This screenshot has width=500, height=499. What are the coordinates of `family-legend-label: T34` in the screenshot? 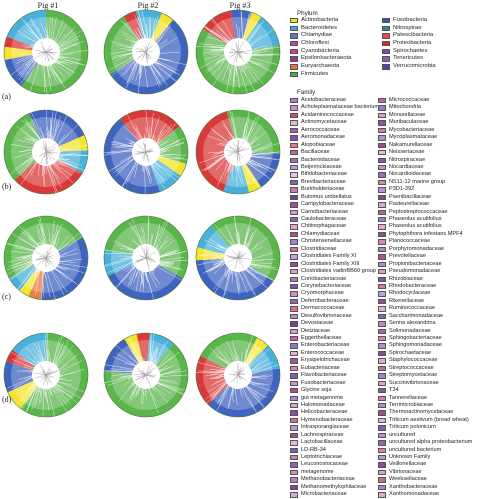 It's located at (394, 390).